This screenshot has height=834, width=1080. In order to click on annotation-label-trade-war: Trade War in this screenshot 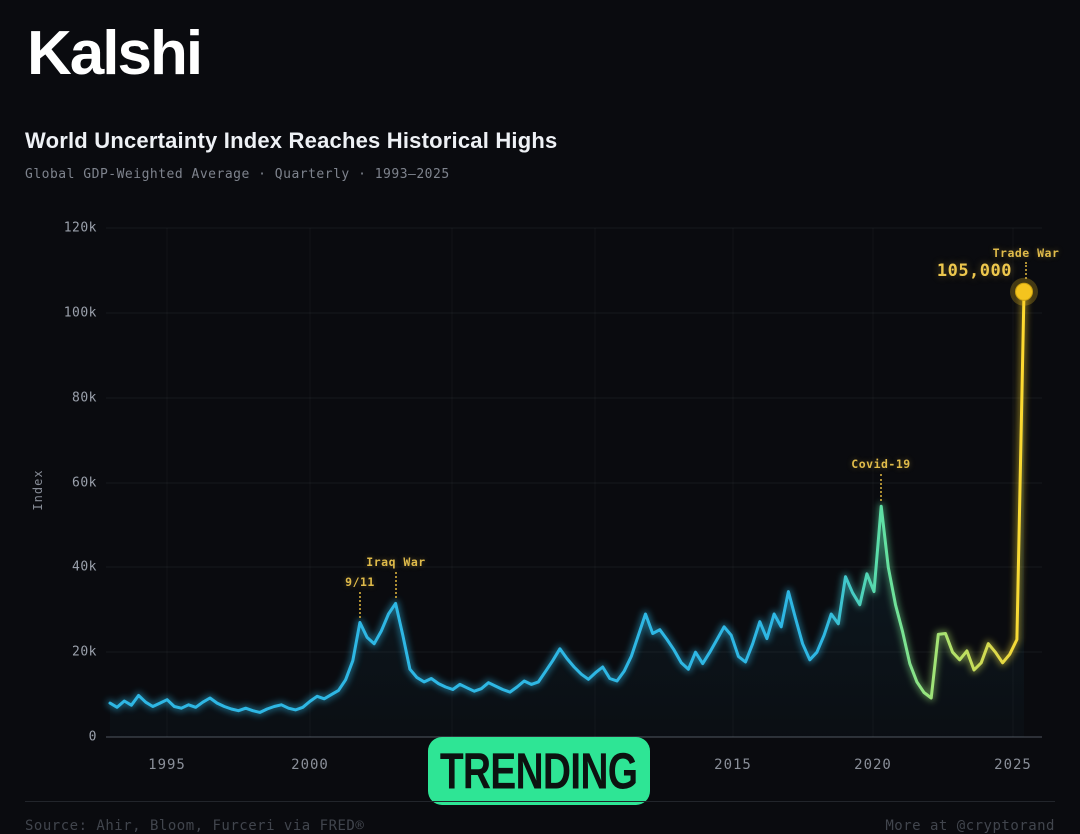, I will do `click(1026, 253)`.